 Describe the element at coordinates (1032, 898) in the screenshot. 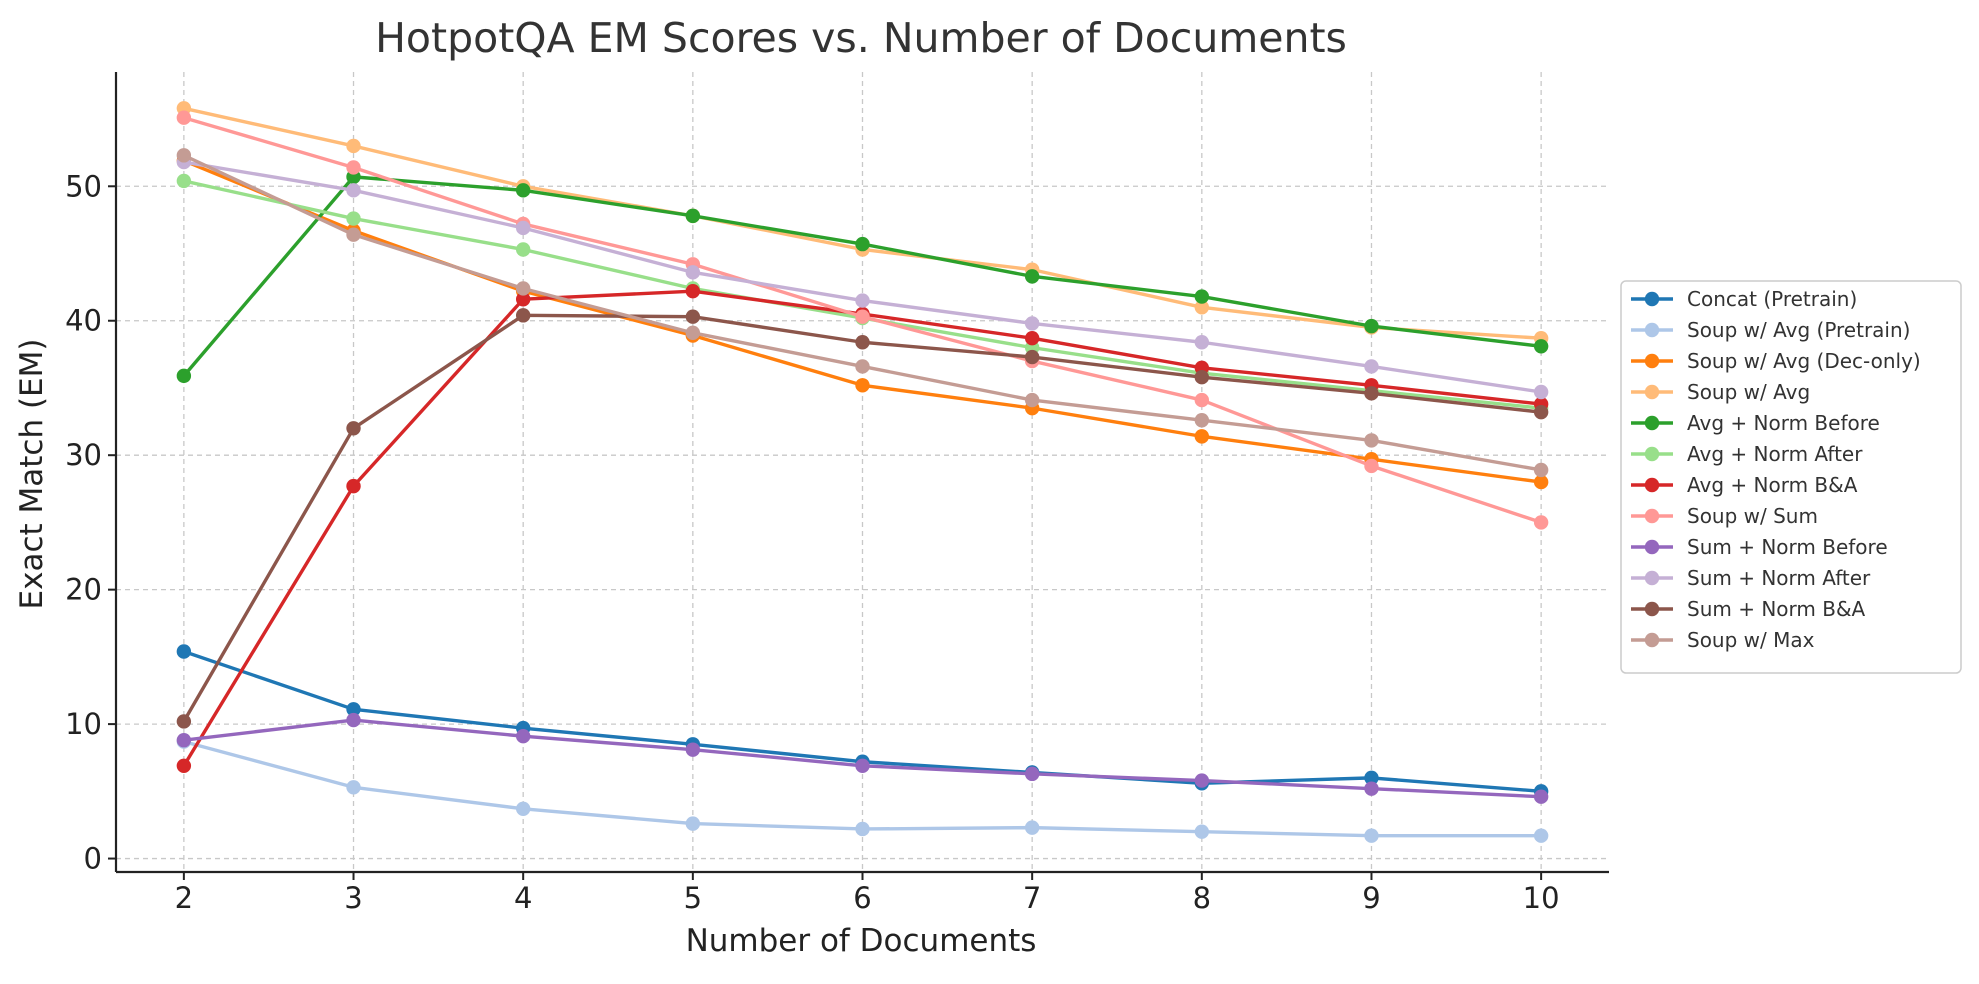

I see `x-tick-label: 7` at that location.